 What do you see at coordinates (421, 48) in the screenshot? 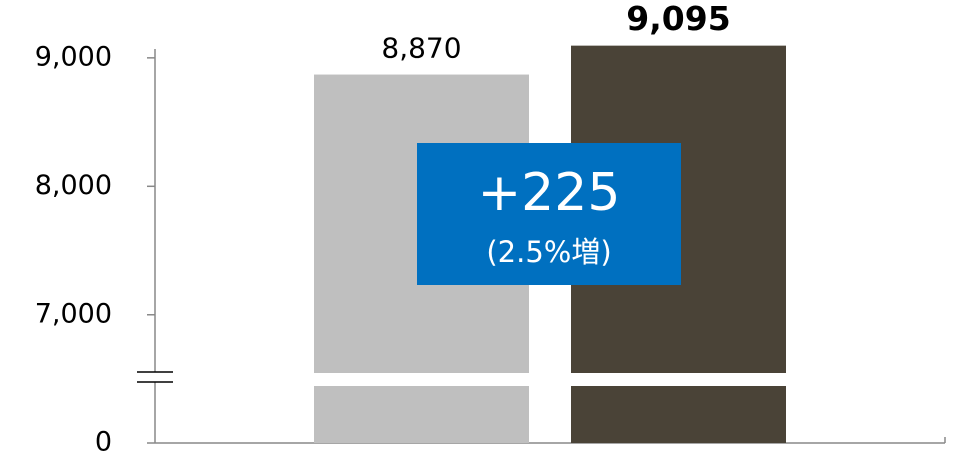
I see `value-label: 8,870` at bounding box center [421, 48].